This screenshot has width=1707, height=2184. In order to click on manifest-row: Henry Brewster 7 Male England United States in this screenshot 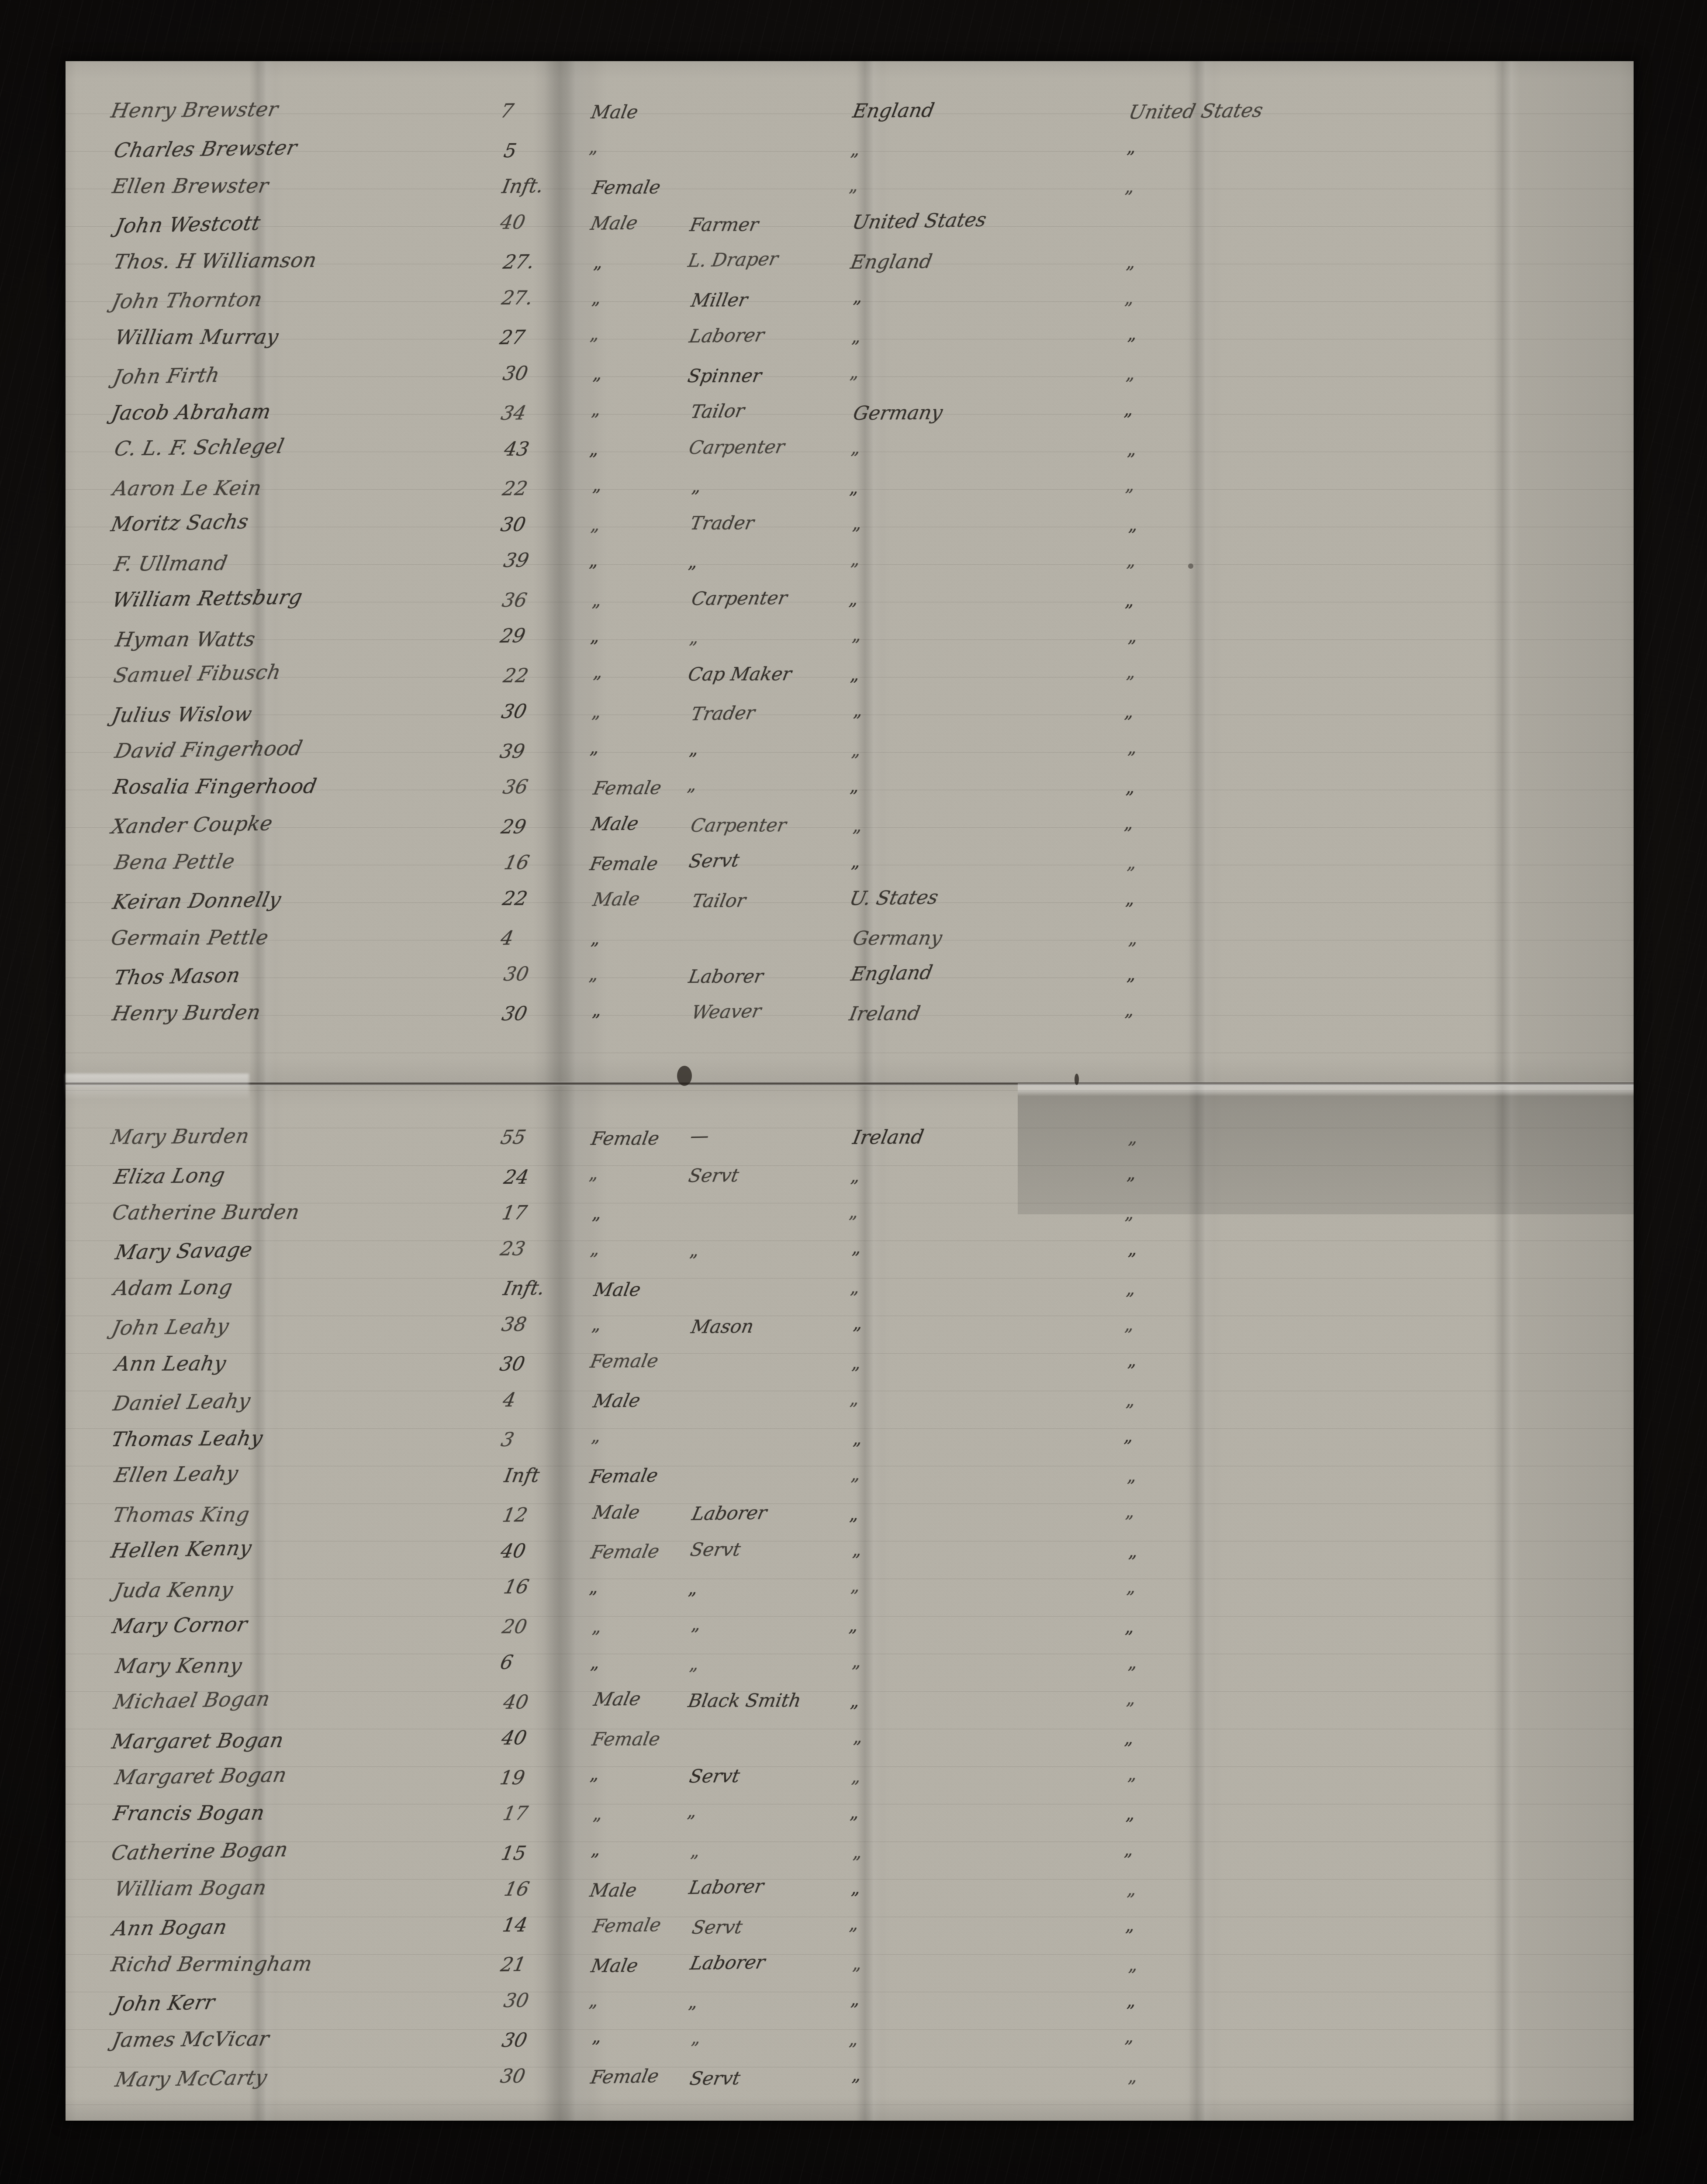, I will do `click(850, 117)`.